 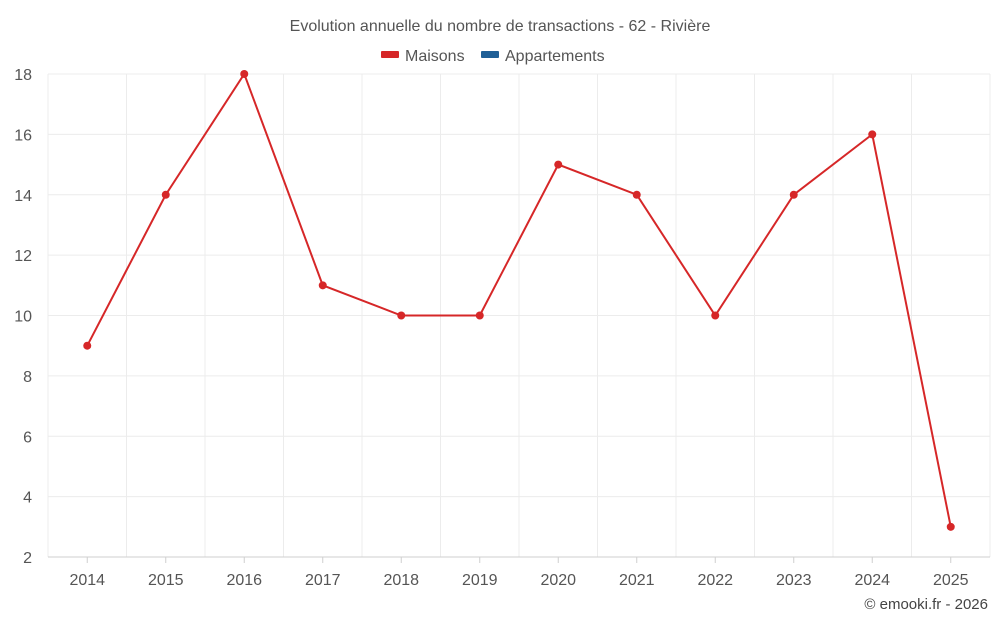 What do you see at coordinates (435, 56) in the screenshot?
I see `legend-label: Maisons` at bounding box center [435, 56].